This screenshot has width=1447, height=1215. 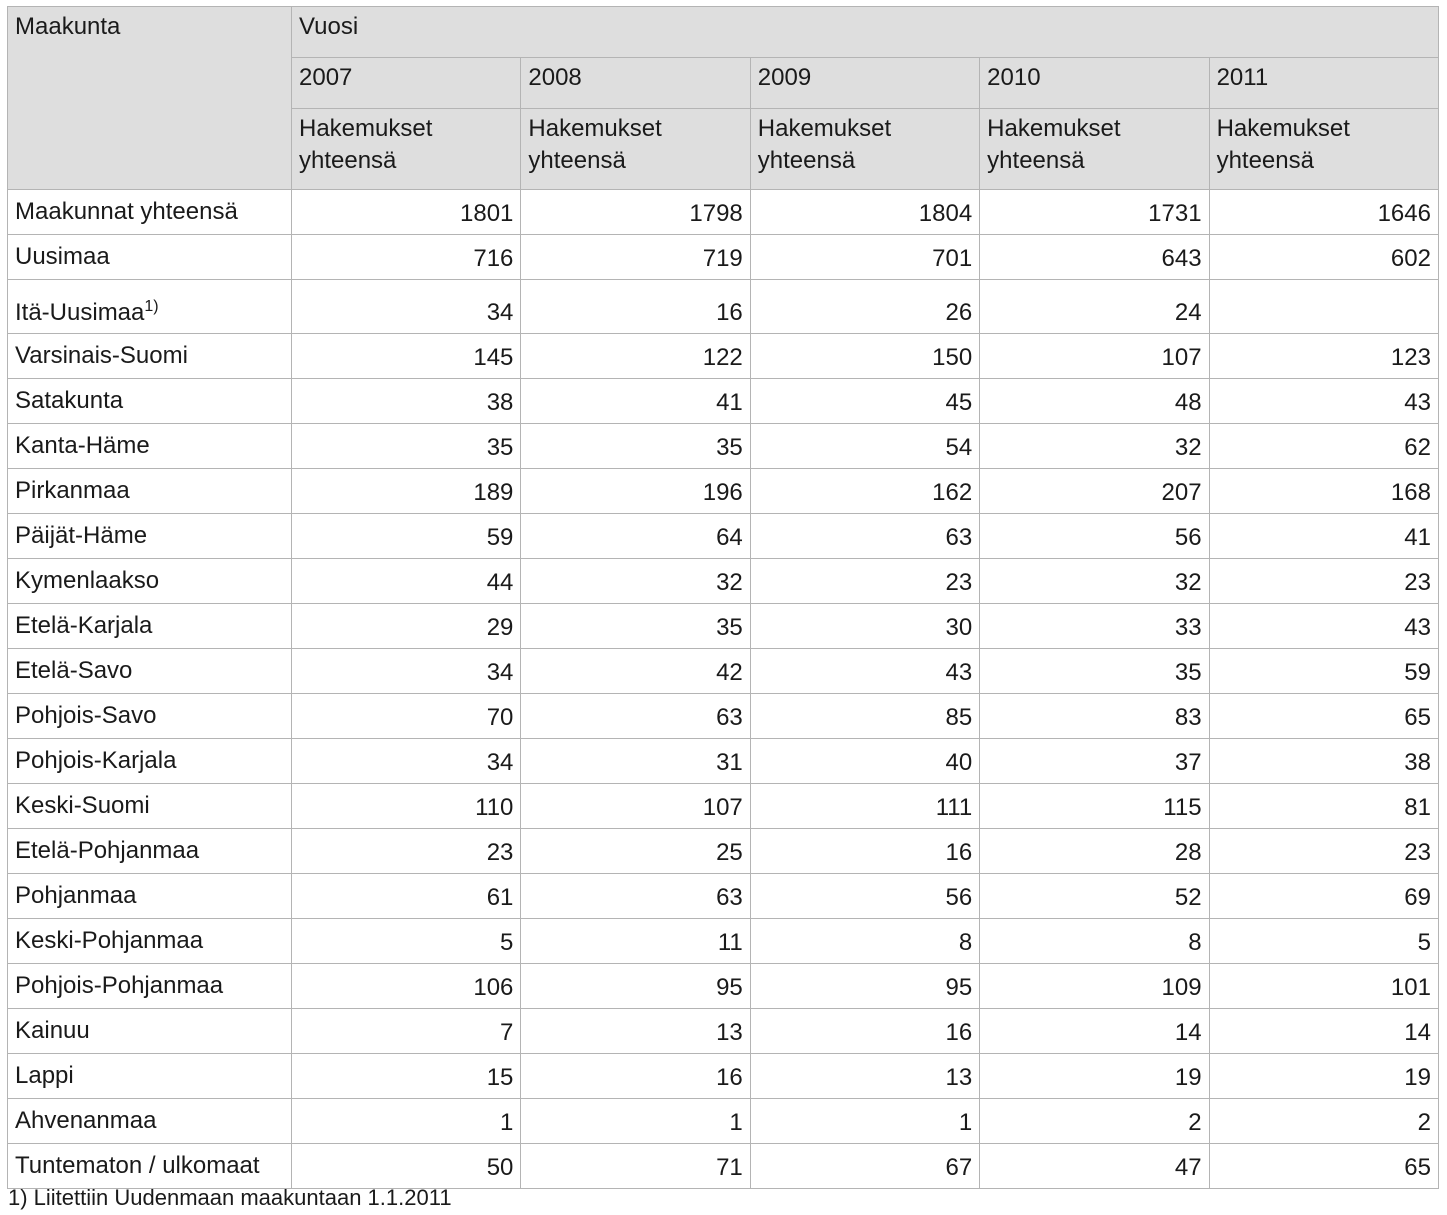 I want to click on value-cell: 101, so click(x=1323, y=986).